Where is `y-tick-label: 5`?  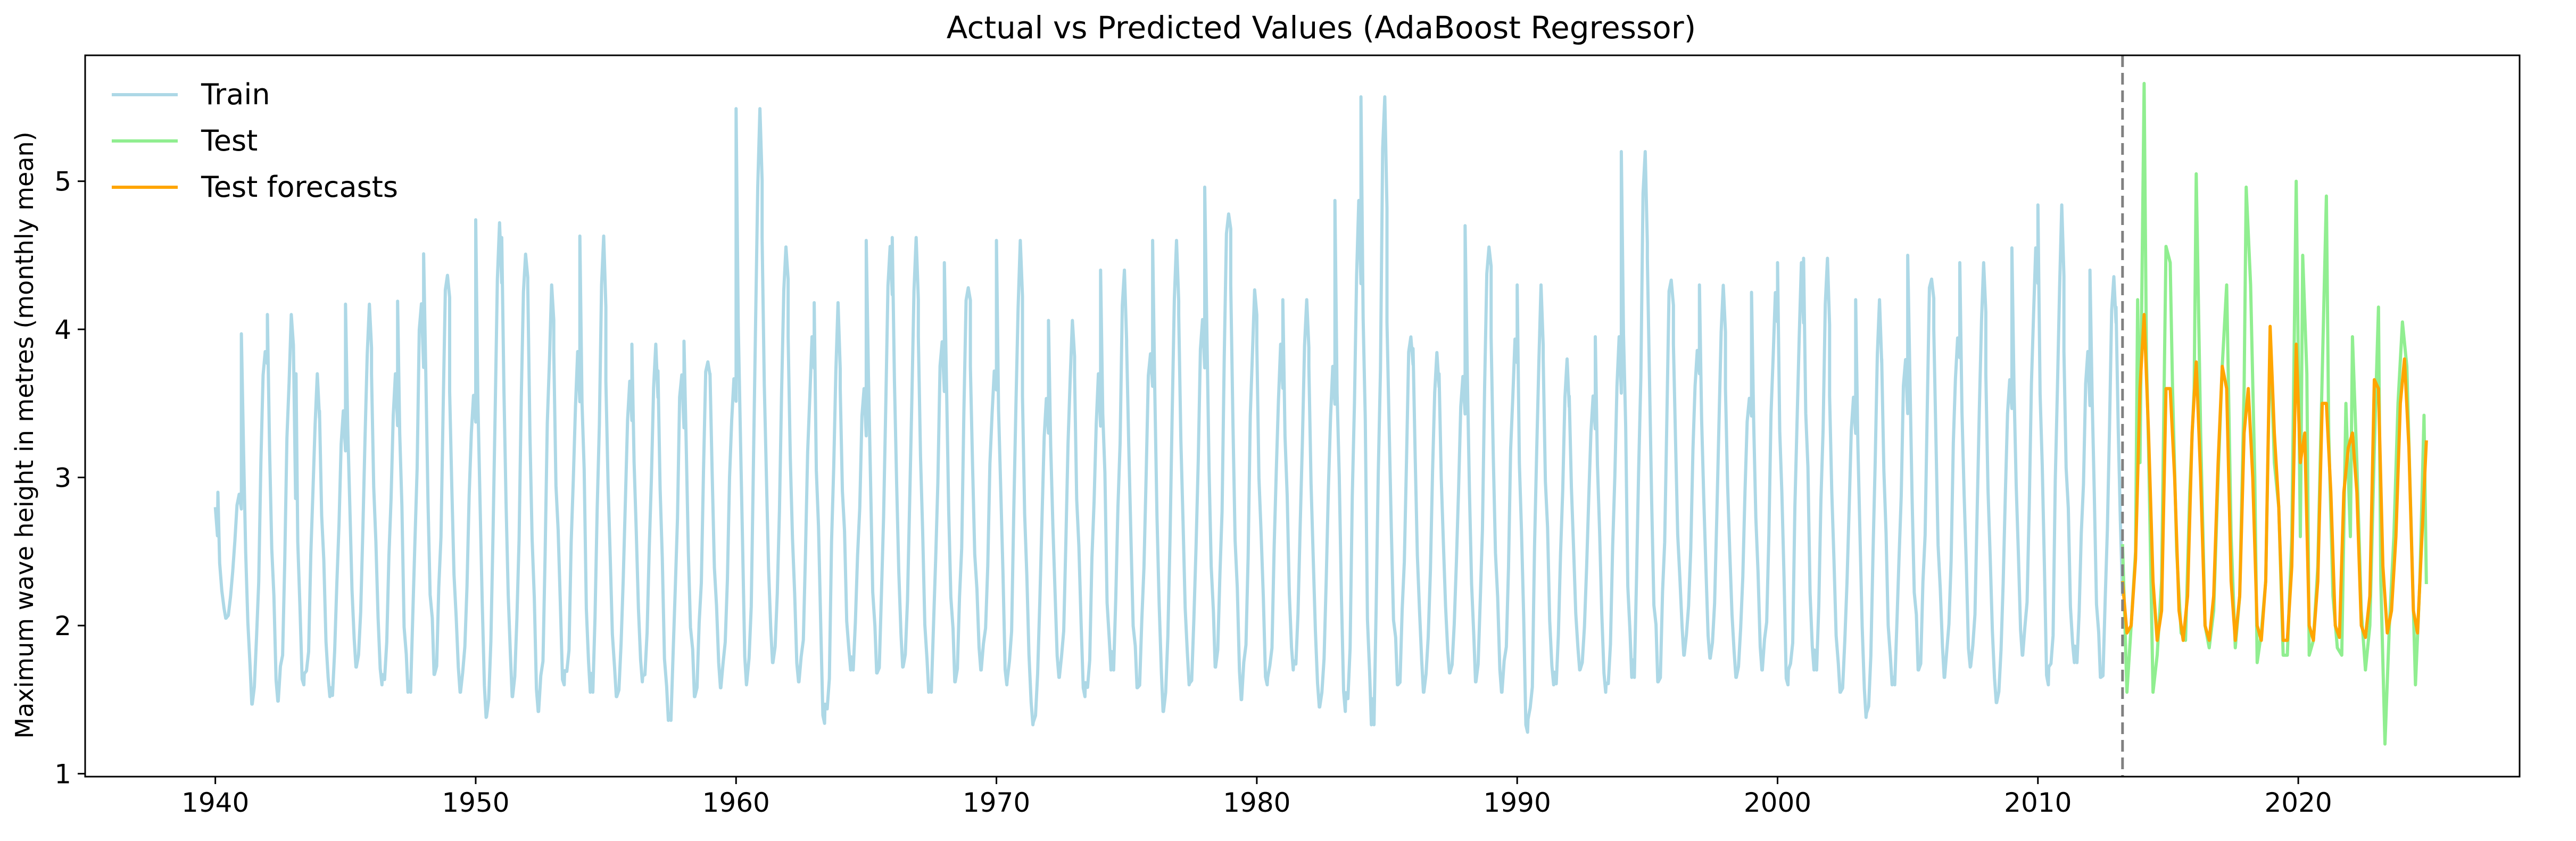
y-tick-label: 5 is located at coordinates (62, 182).